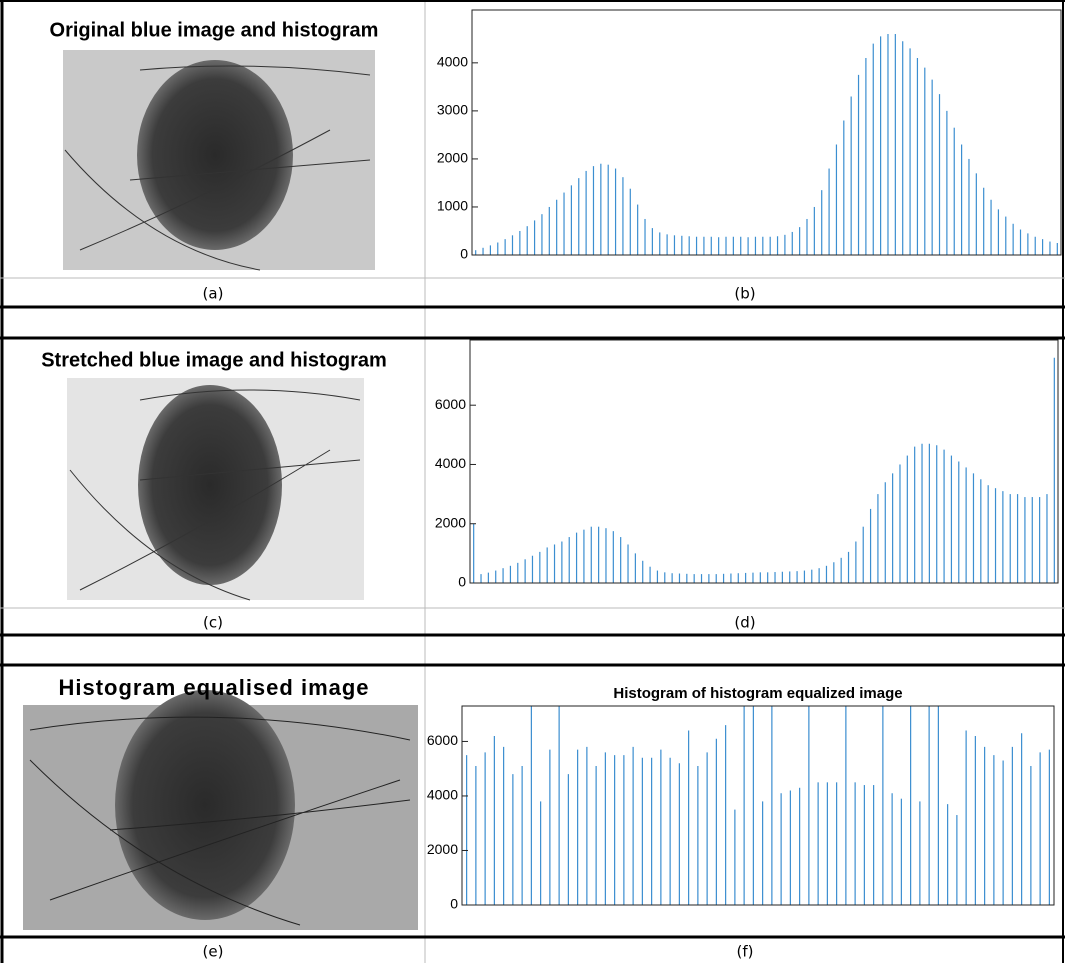 The height and width of the screenshot is (968, 1065). Describe the element at coordinates (452, 110) in the screenshot. I see `y-tick-label: 3000` at that location.